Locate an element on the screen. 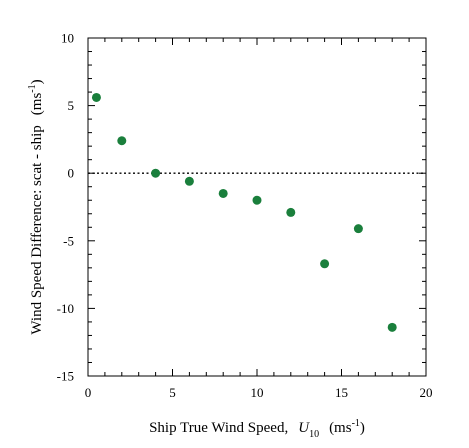 The image size is (469, 448). y-tick-label: 10 is located at coordinates (67, 38).